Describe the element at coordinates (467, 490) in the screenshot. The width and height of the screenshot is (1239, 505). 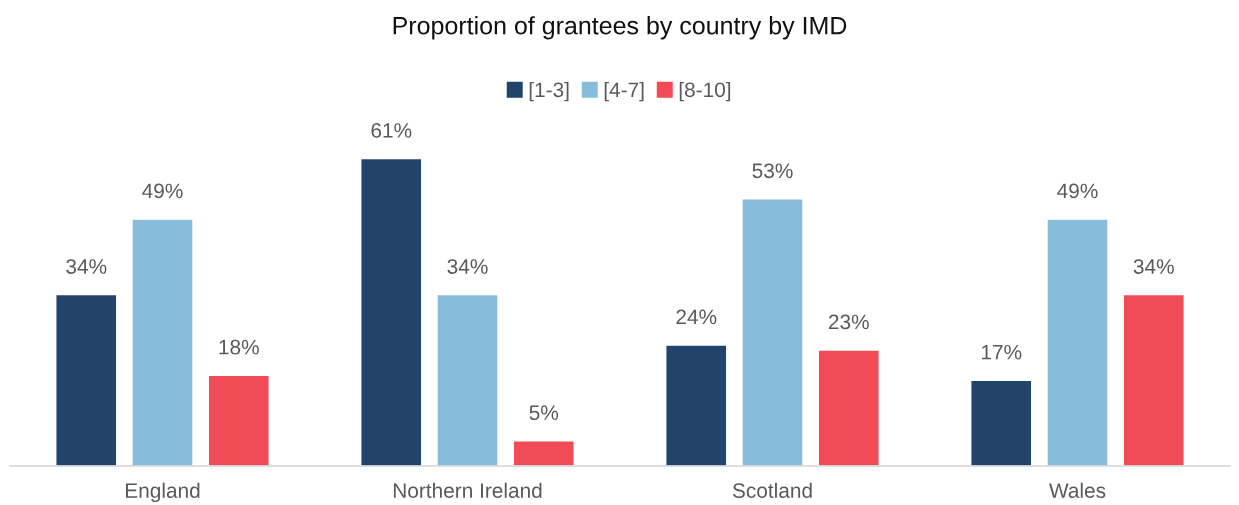
I see `x-tick-label: Northern Ireland` at that location.